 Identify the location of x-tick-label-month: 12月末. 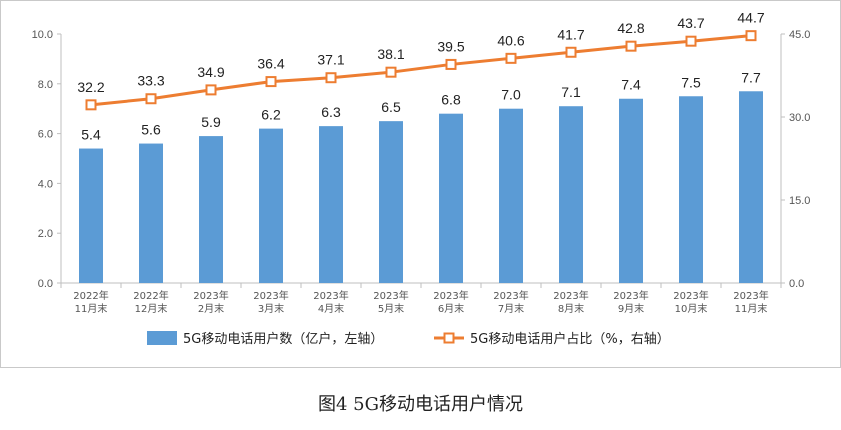
(151, 308).